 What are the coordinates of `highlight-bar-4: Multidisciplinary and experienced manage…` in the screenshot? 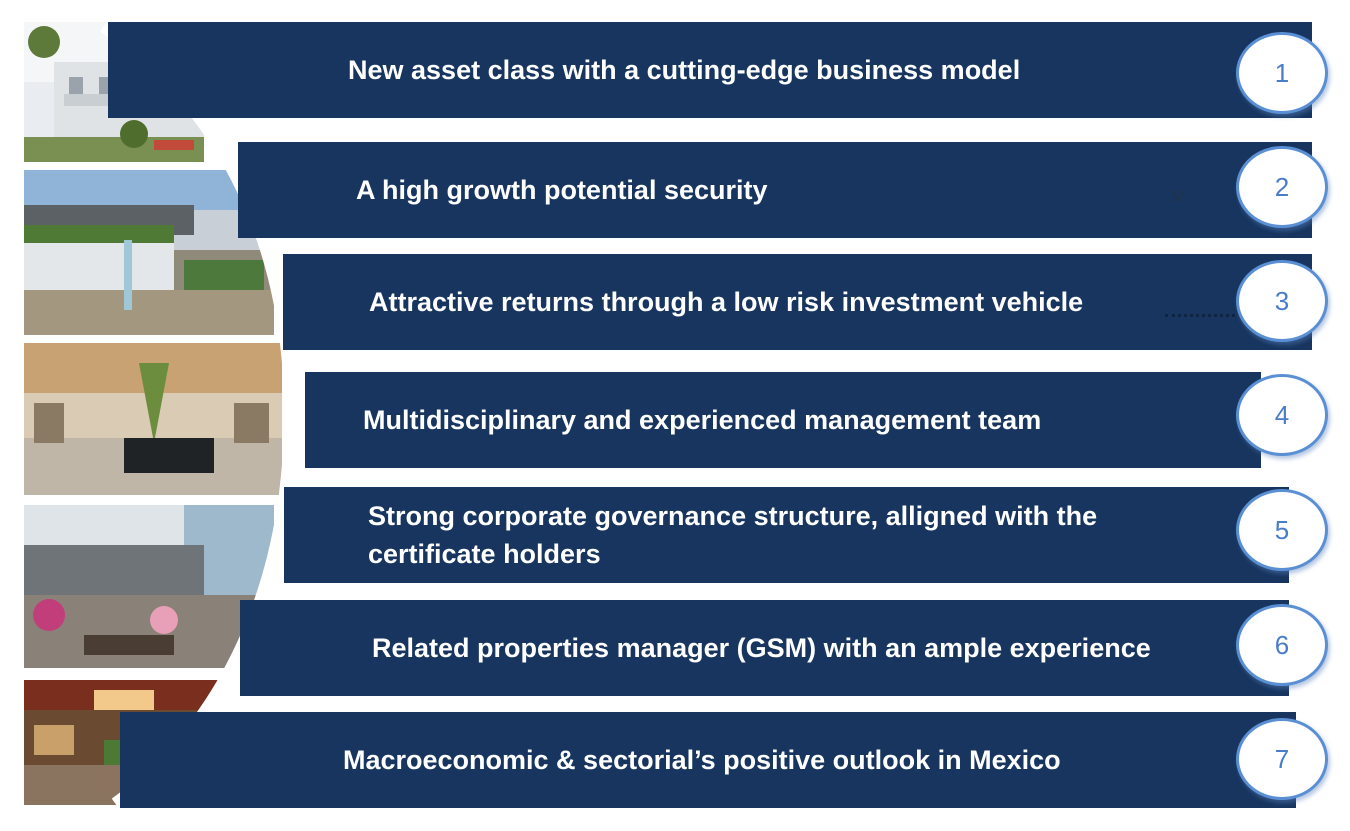 It's located at (783, 420).